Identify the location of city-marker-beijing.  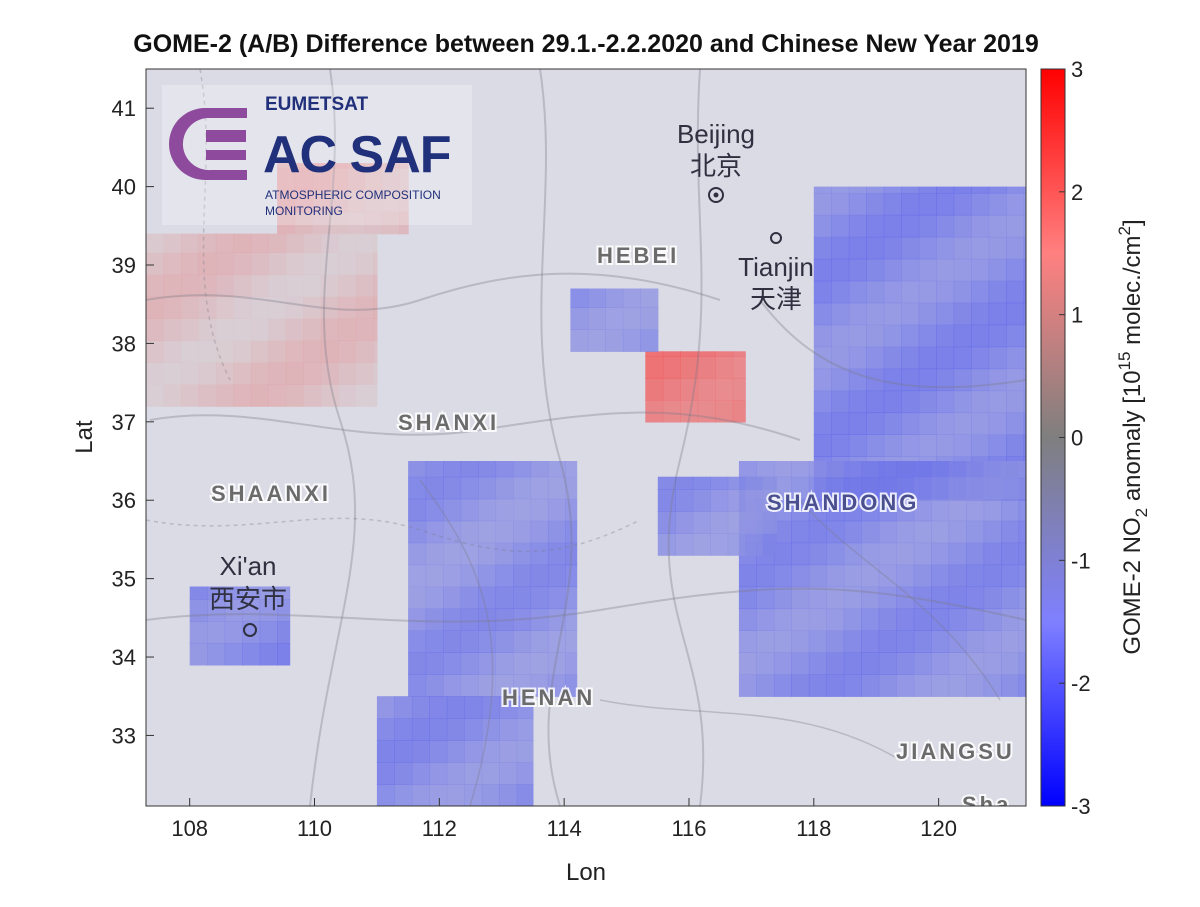
(716, 195).